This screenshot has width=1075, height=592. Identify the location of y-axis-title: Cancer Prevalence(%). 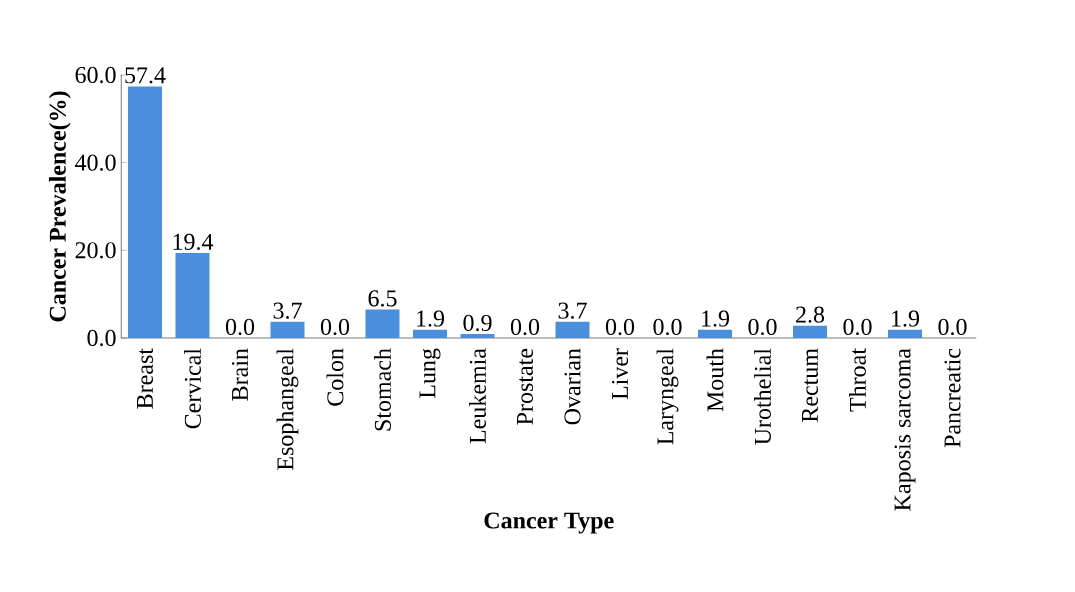
(59, 206).